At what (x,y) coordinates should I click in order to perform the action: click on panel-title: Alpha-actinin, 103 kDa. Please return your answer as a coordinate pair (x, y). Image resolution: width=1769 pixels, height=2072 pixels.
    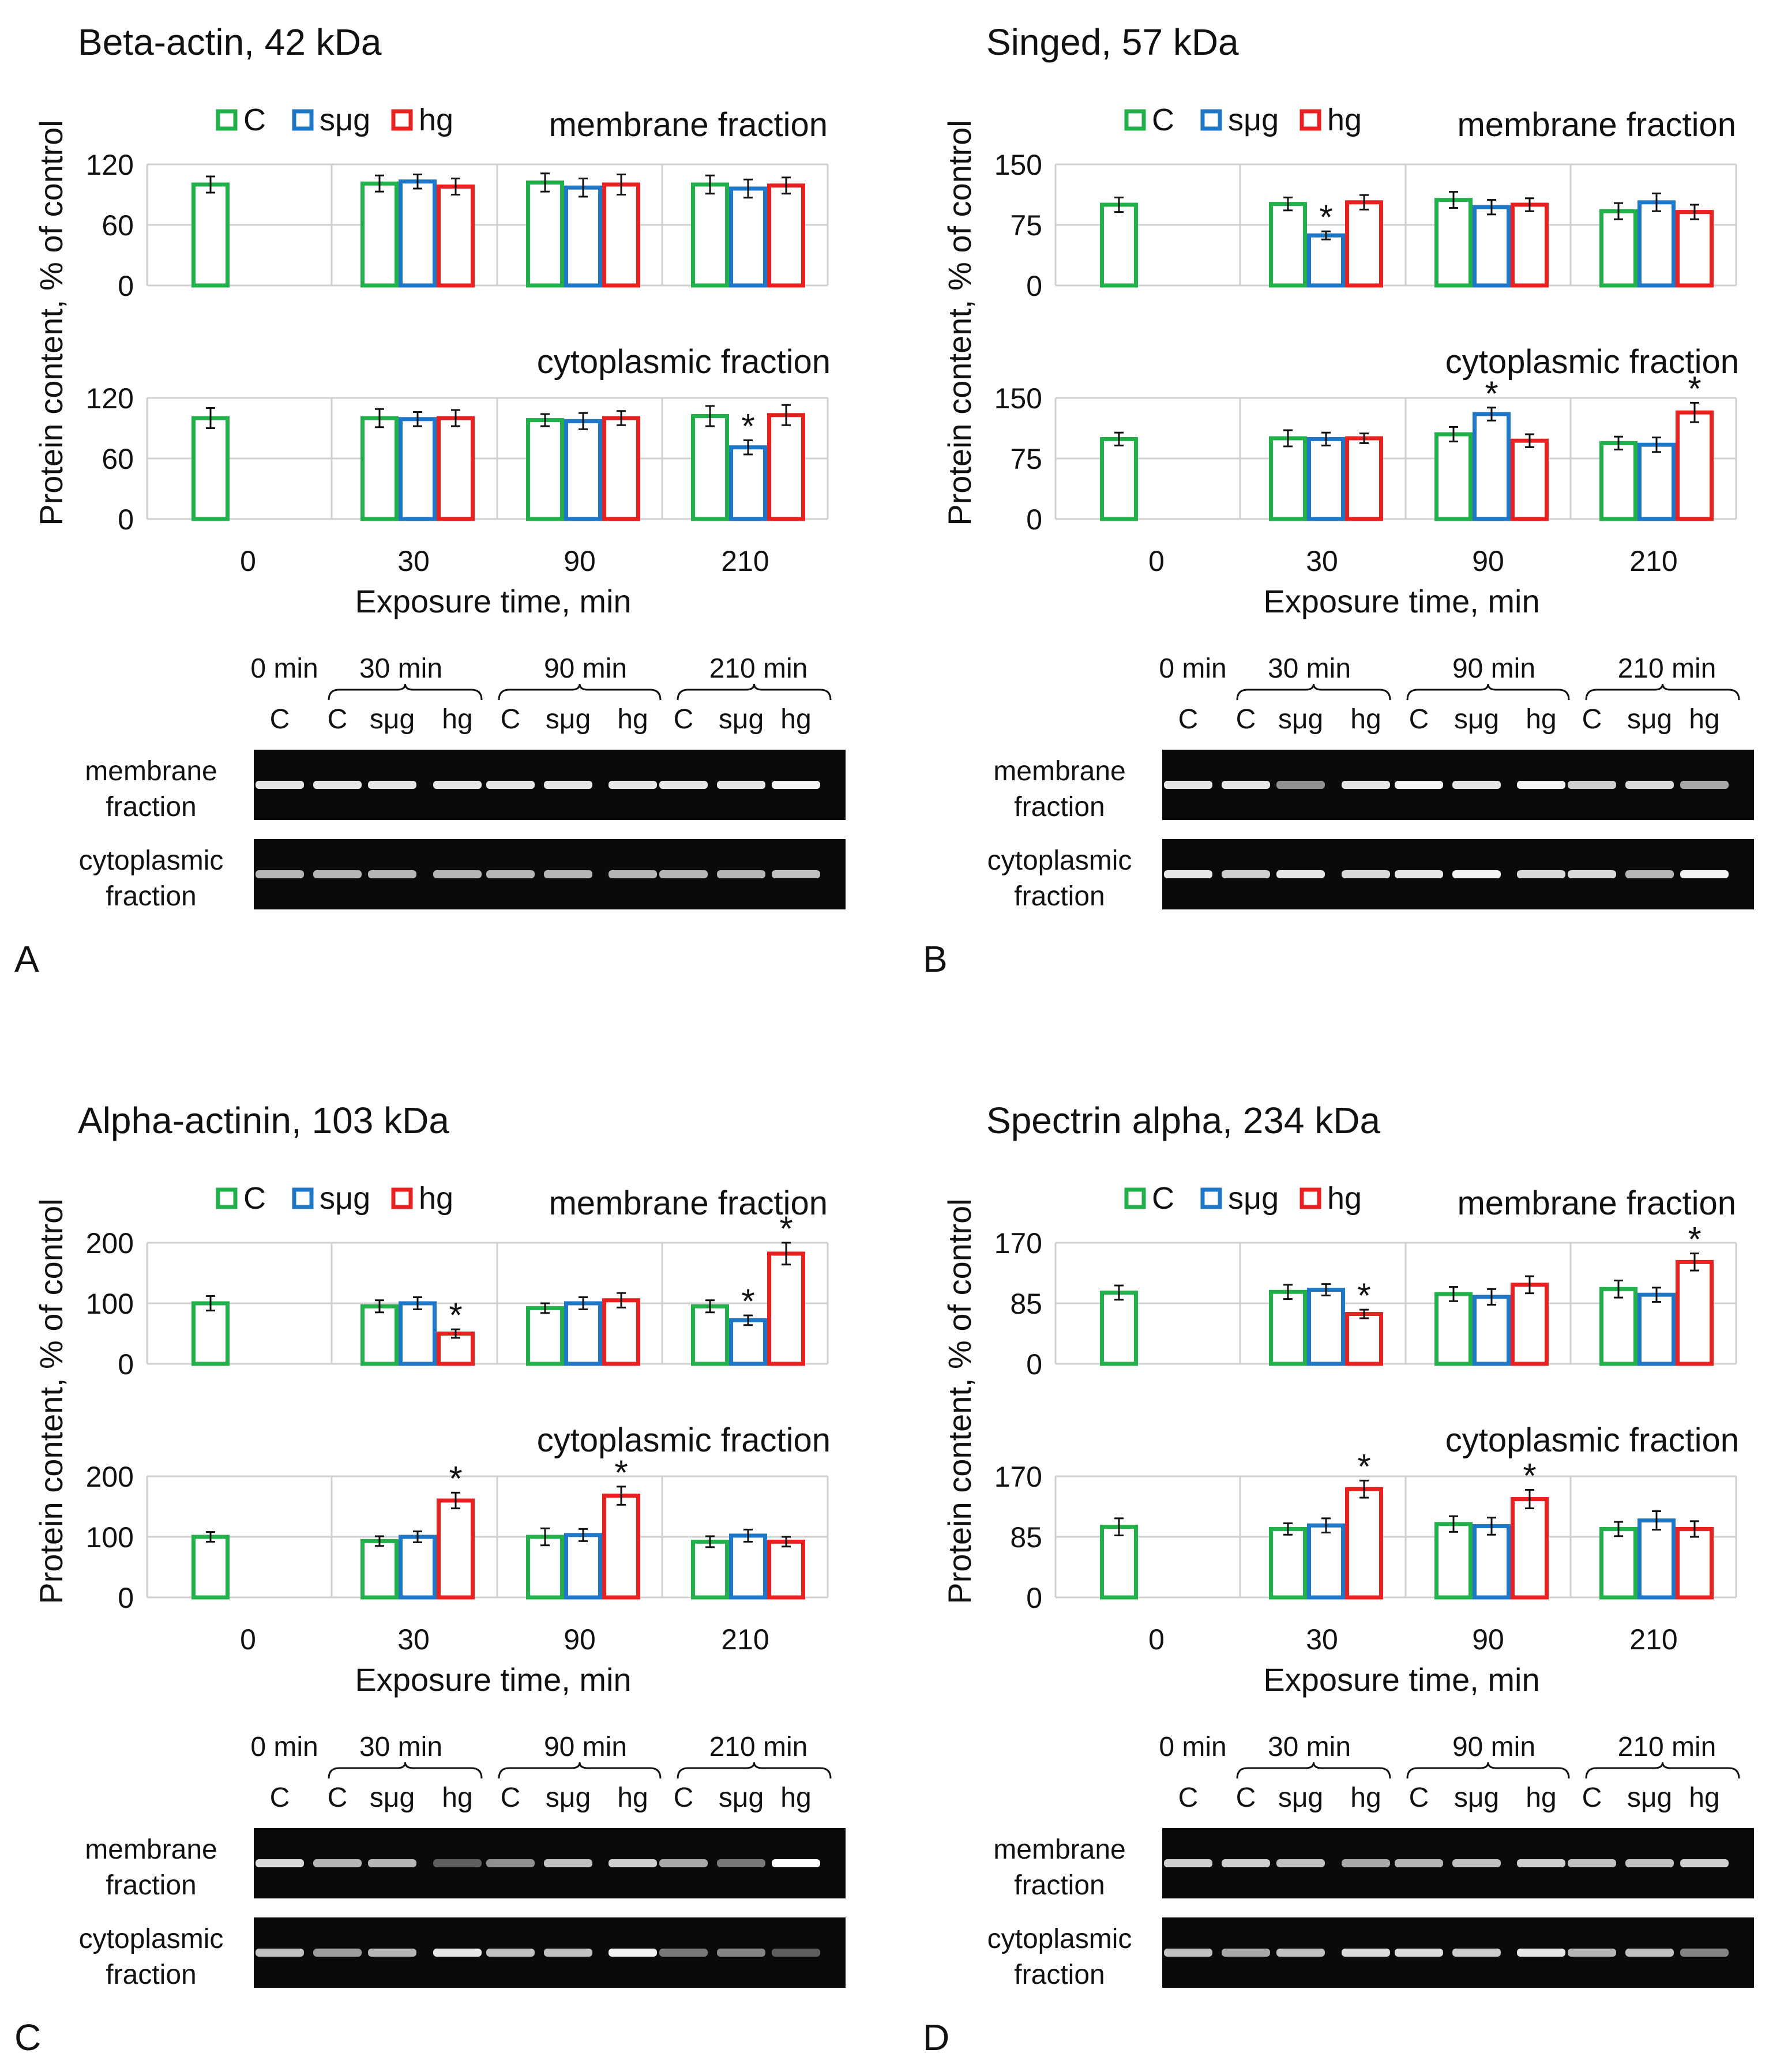
    Looking at the image, I should click on (263, 1120).